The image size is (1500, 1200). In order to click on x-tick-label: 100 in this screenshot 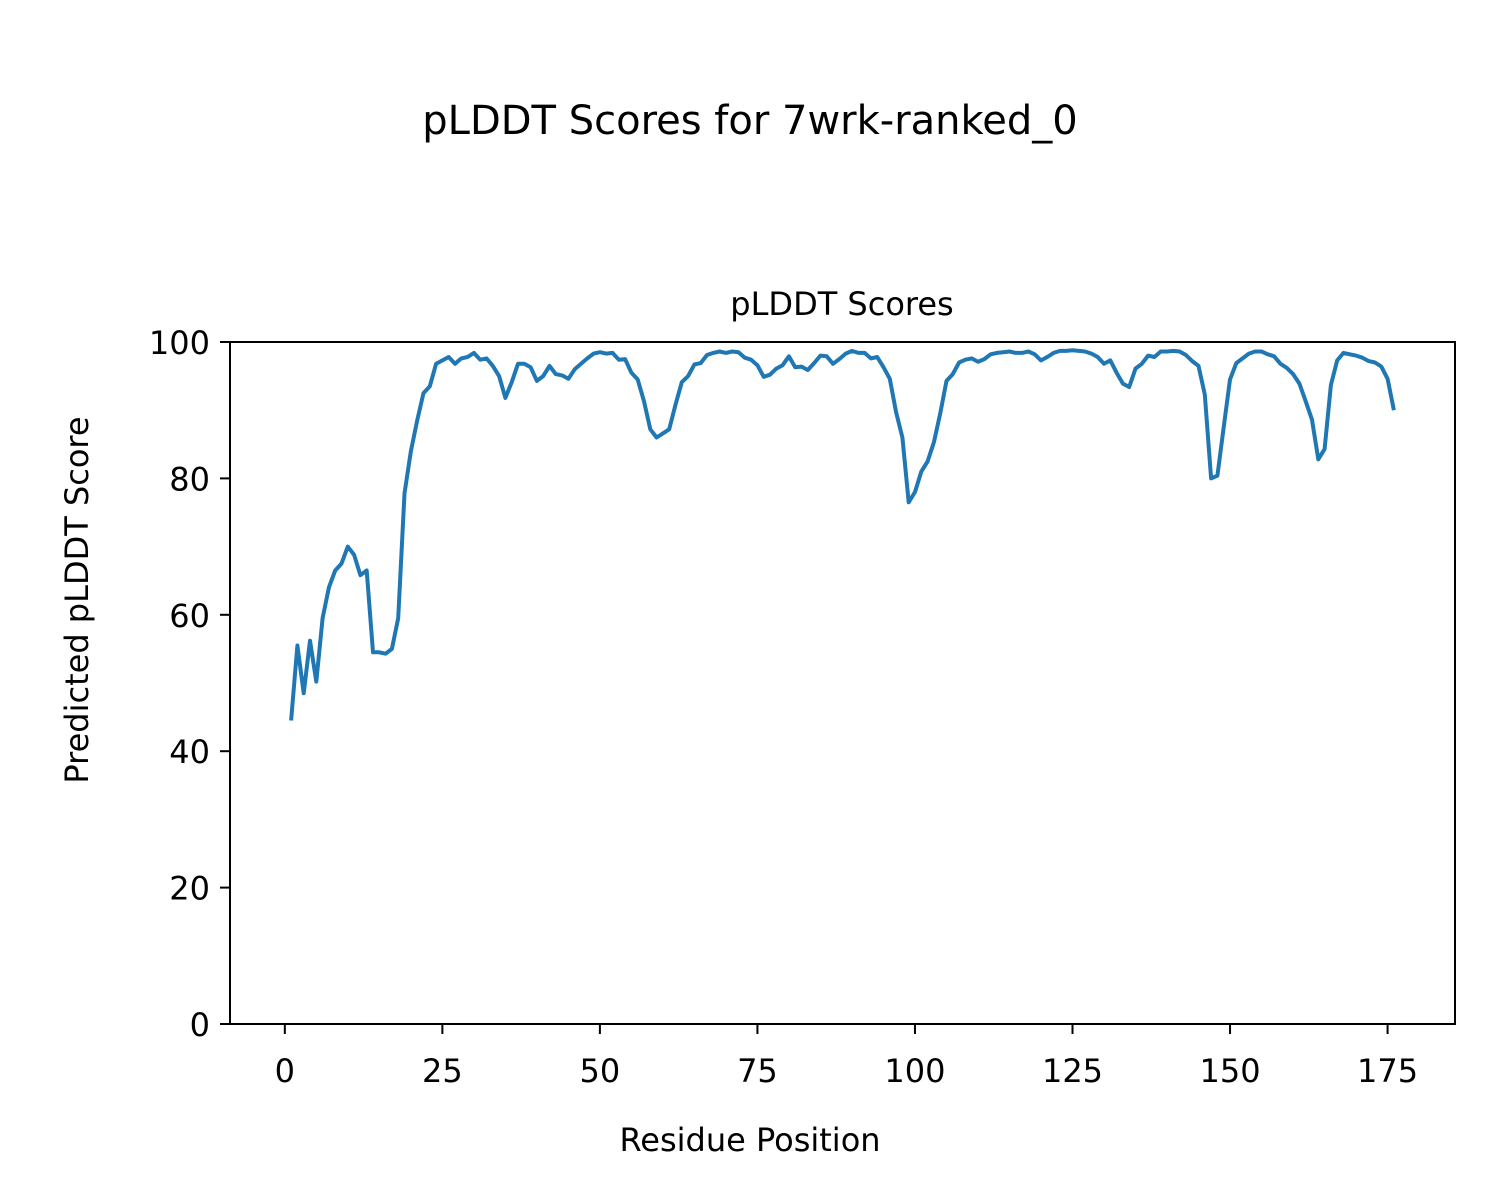, I will do `click(914, 1071)`.